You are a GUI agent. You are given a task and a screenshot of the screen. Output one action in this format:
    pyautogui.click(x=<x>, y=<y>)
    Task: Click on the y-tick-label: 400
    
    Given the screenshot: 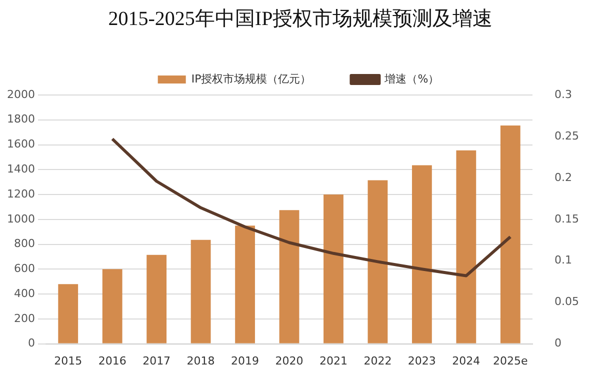 What is the action you would take?
    pyautogui.click(x=24, y=293)
    